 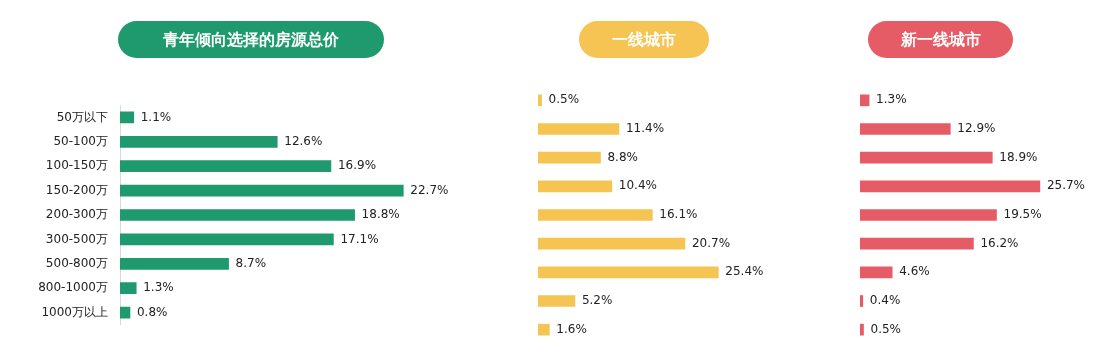 What do you see at coordinates (622, 156) in the screenshot?
I see `data-label: 8.8%` at bounding box center [622, 156].